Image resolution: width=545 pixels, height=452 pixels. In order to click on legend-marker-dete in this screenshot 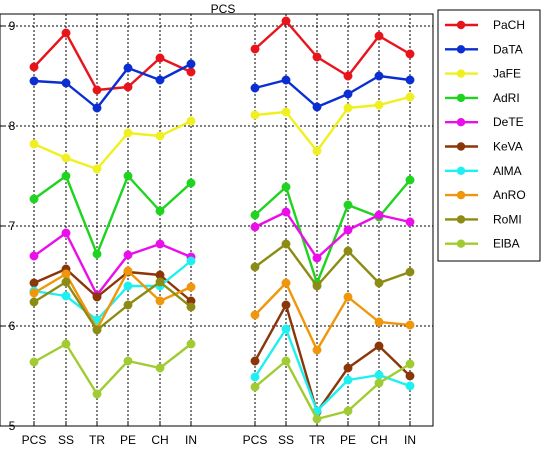, I will do `click(461, 122)`.